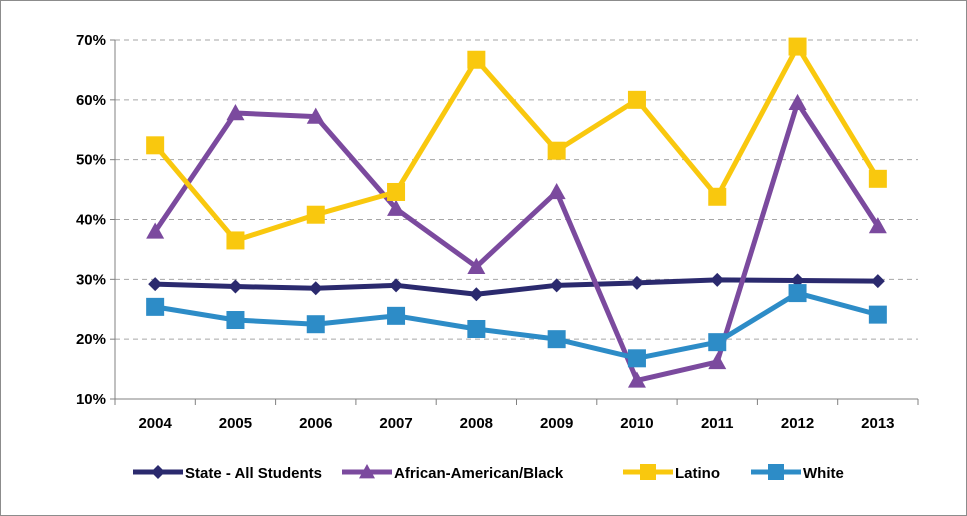 Image resolution: width=967 pixels, height=516 pixels. Describe the element at coordinates (717, 423) in the screenshot. I see `x-tick-label: 2011` at that location.